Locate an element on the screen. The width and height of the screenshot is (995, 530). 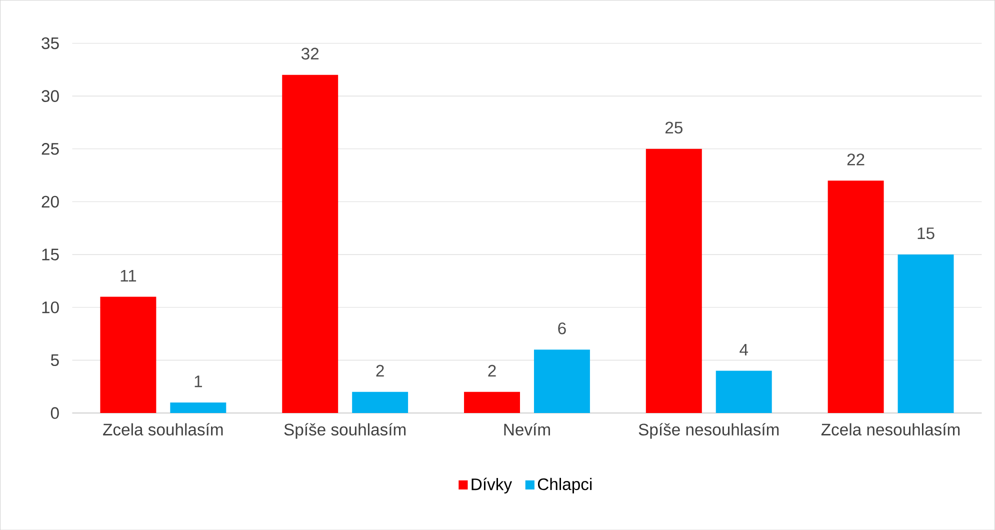
y-tick-label: 30 is located at coordinates (50, 96).